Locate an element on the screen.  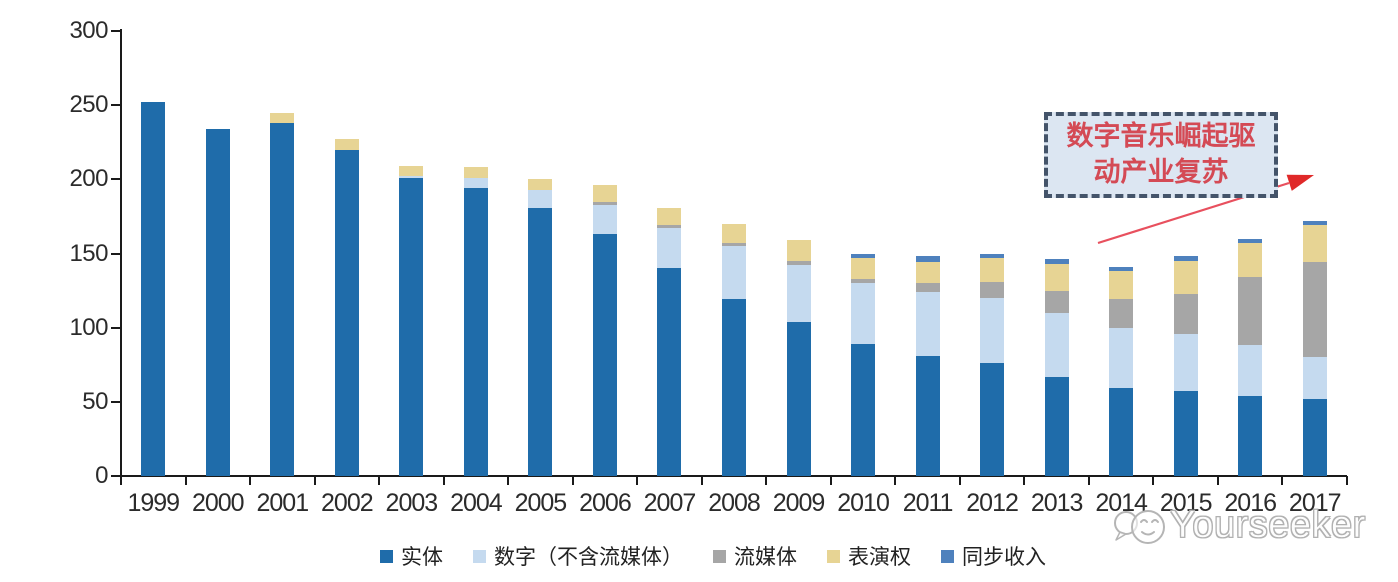
x-axis-label: 2010 is located at coordinates (863, 503).